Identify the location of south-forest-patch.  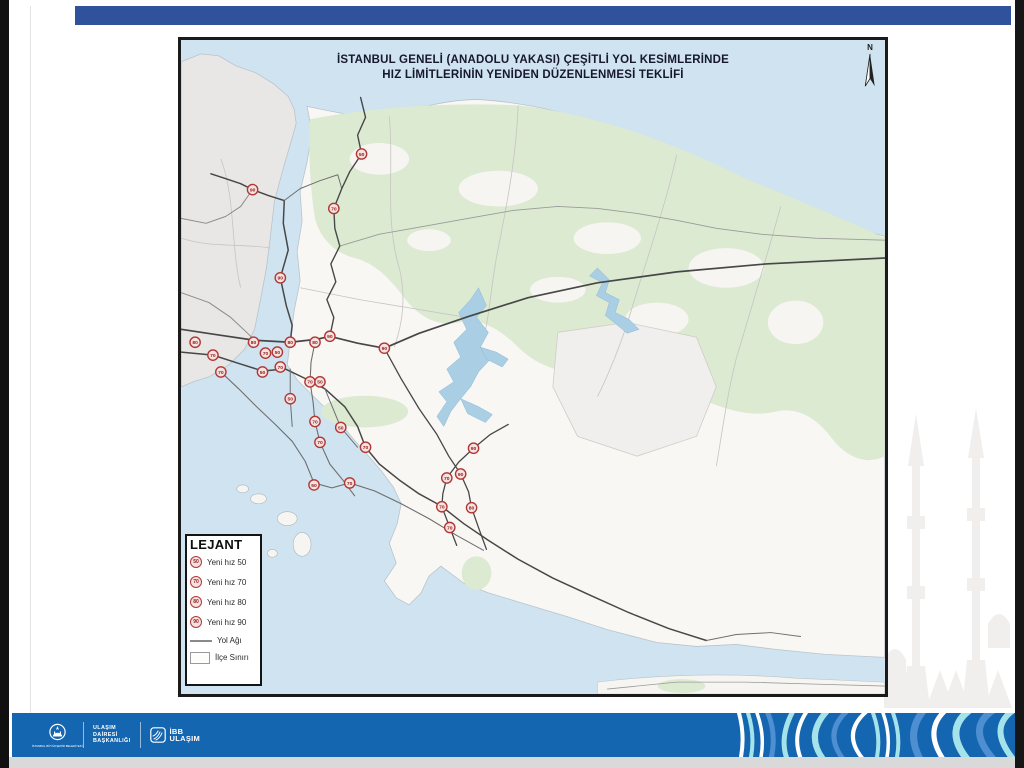
(681, 686).